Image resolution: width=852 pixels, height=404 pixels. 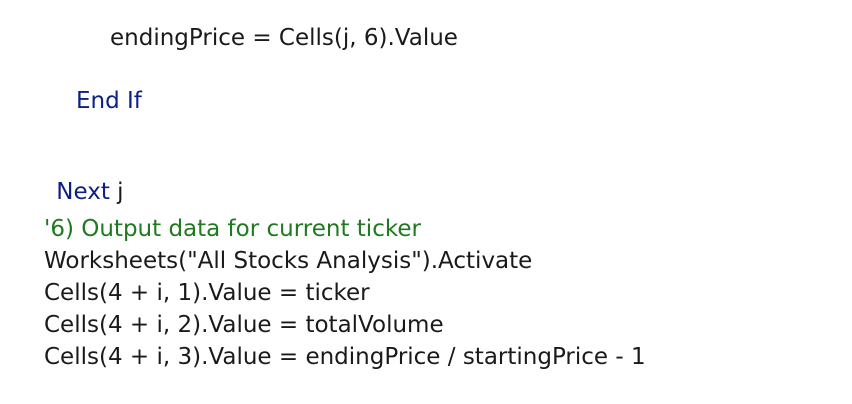 I want to click on code-line-end-if: End If, so click(x=109, y=101).